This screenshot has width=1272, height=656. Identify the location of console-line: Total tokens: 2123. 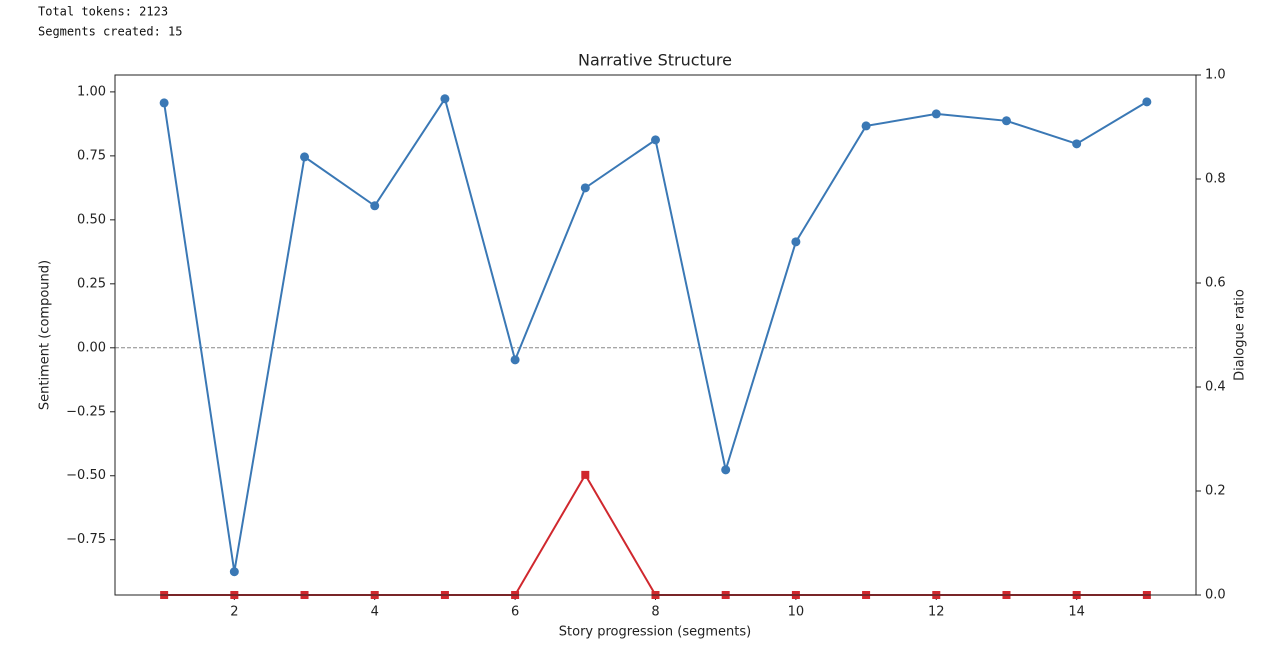
(103, 12).